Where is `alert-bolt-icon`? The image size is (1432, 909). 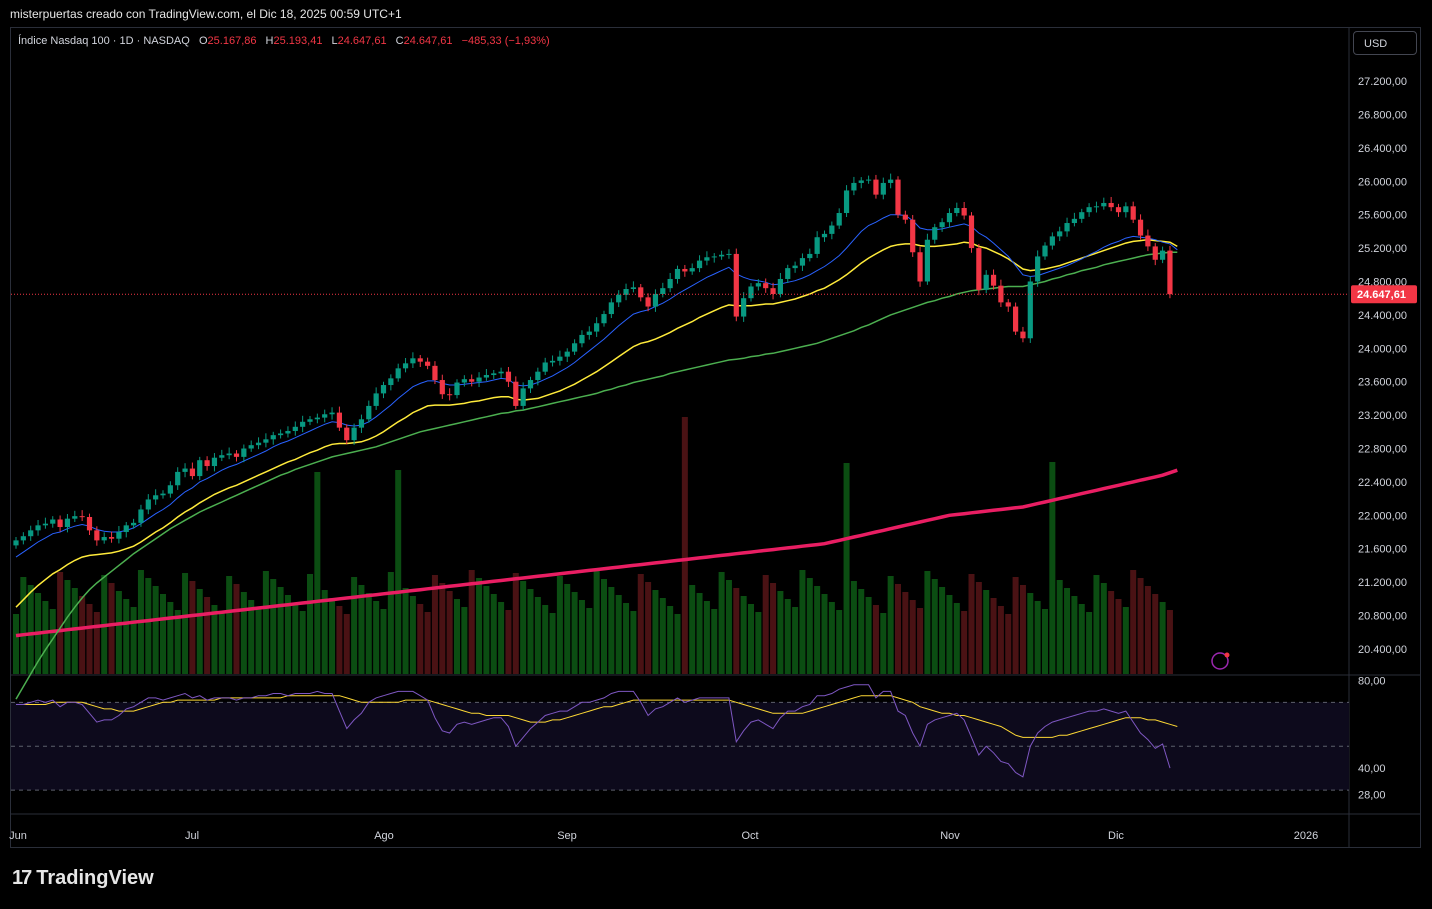
alert-bolt-icon is located at coordinates (1220, 661).